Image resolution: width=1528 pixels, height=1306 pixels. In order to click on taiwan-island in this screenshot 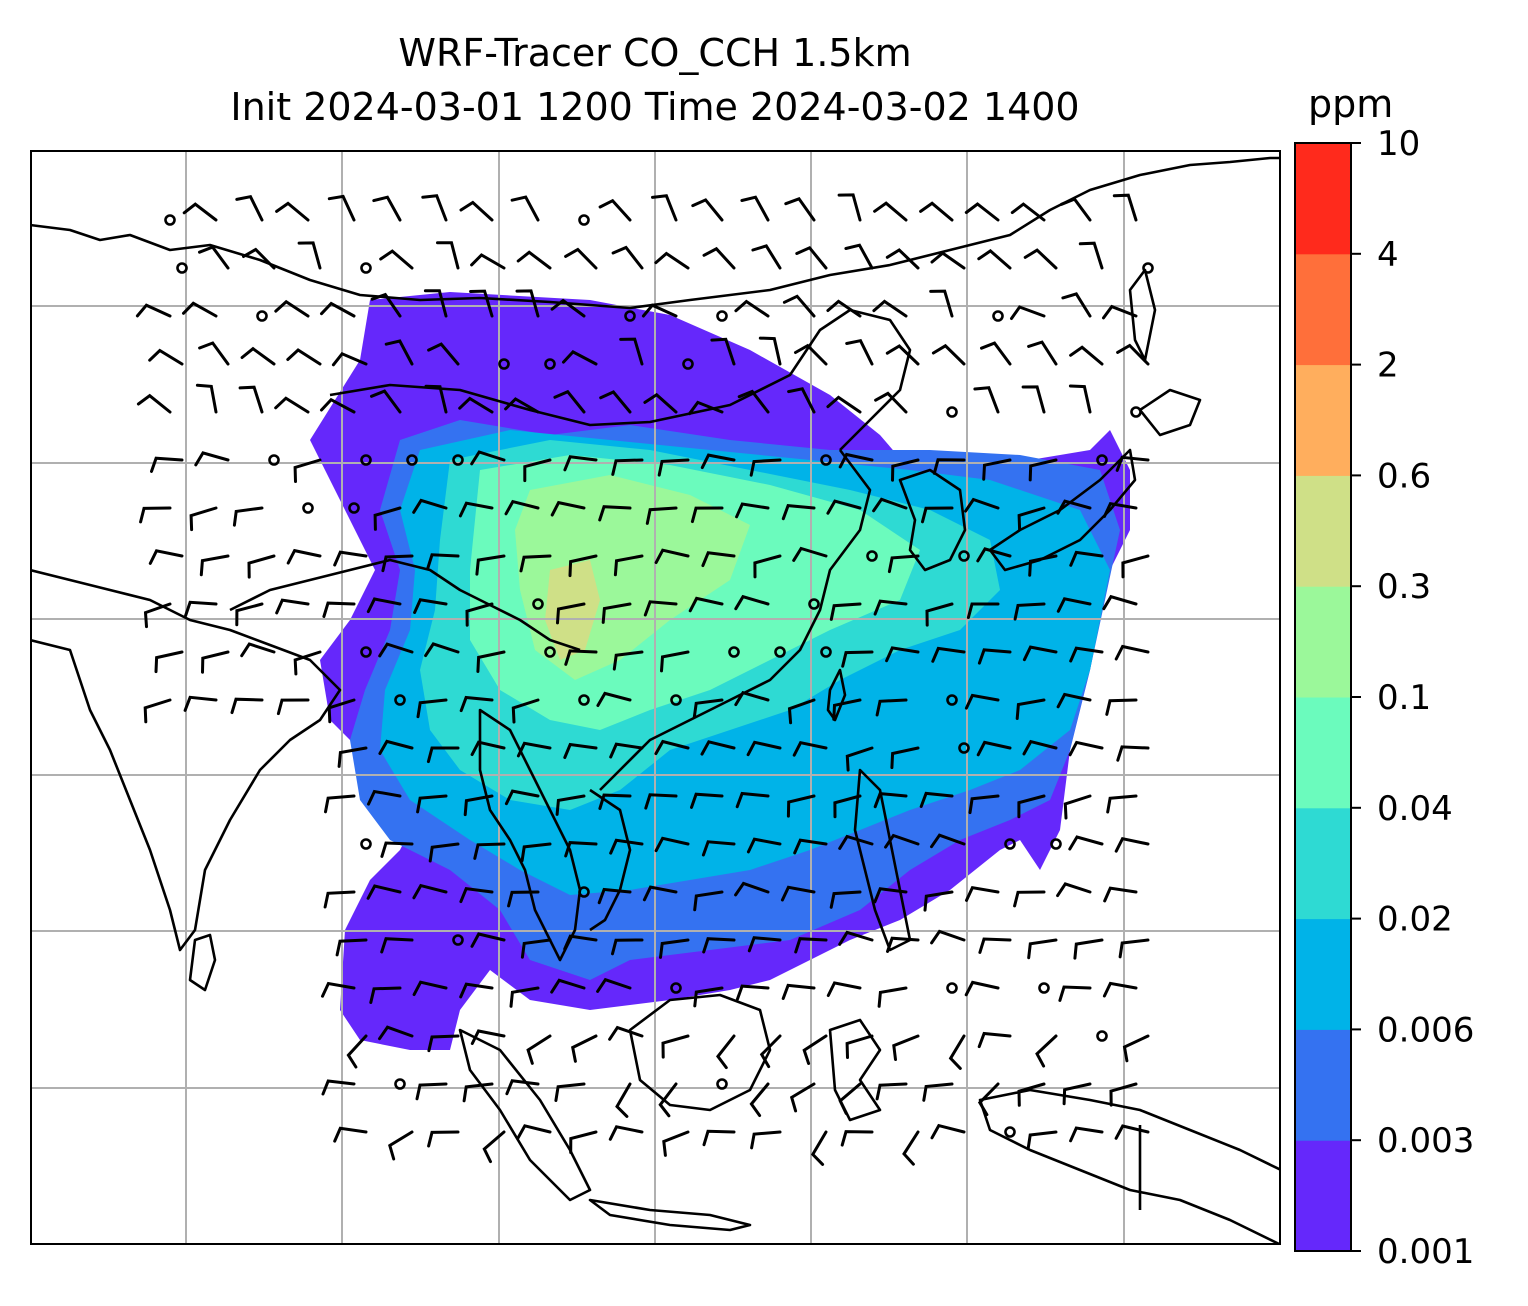, I will do `click(836, 695)`.